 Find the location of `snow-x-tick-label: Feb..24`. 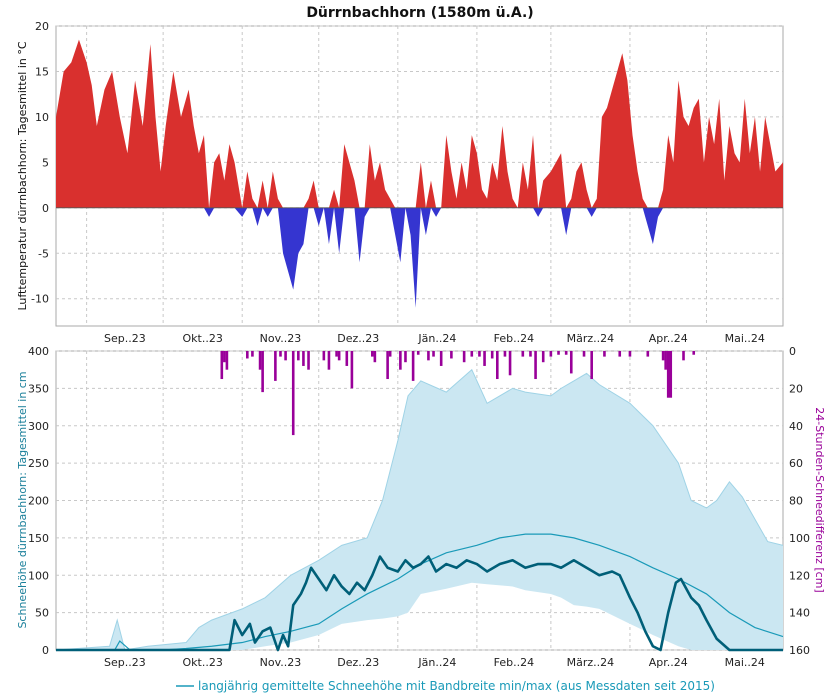

snow-x-tick-label: Feb..24 is located at coordinates (514, 662).